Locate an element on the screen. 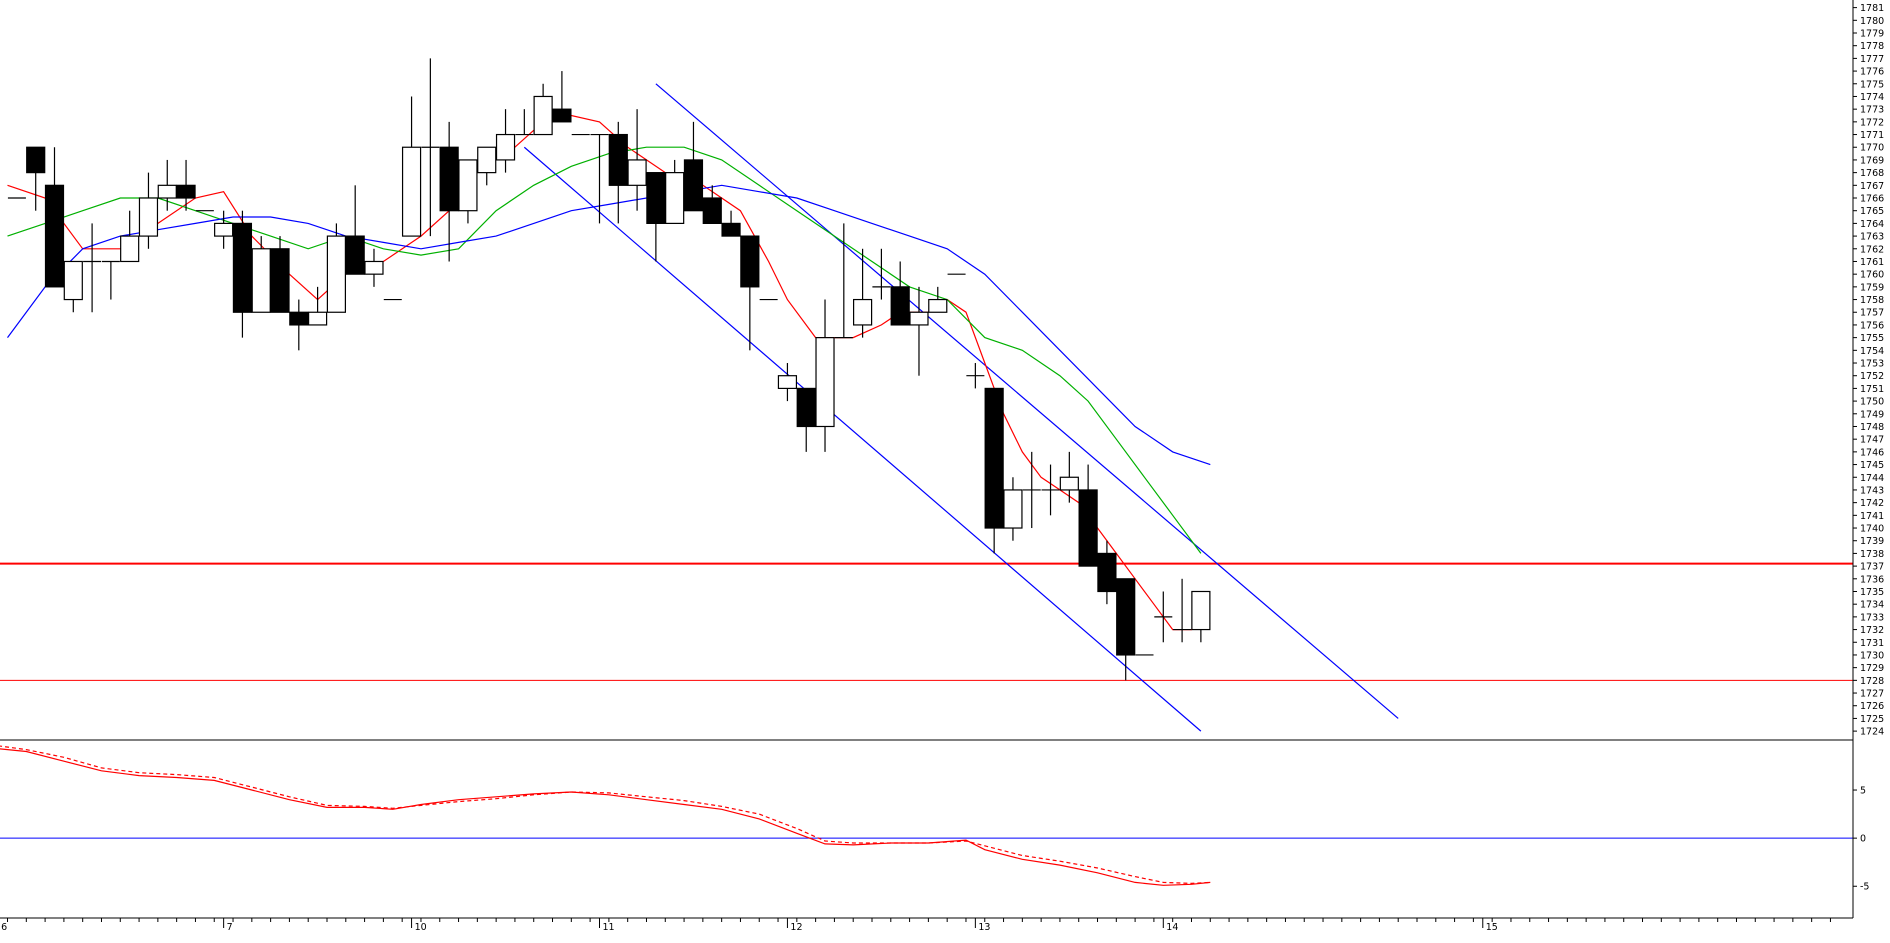 This screenshot has width=1890, height=943. price-axis-label: 1746 is located at coordinates (1872, 452).